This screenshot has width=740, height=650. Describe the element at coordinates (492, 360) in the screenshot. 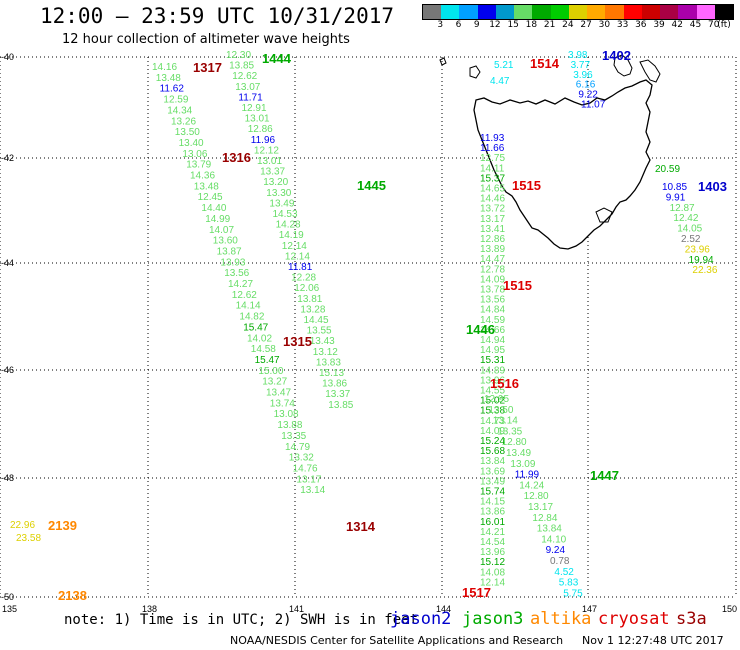

I see `swh-value: 15.31` at that location.